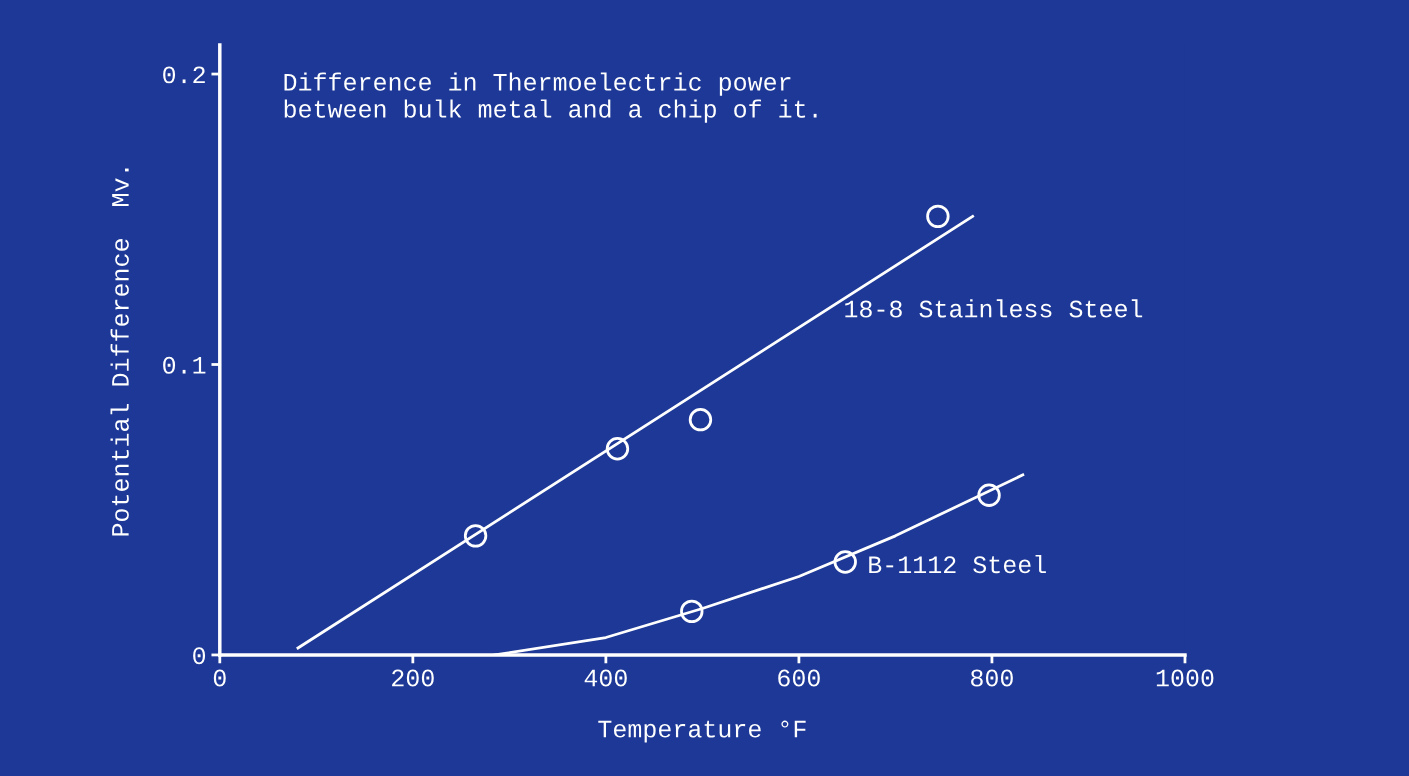 The height and width of the screenshot is (776, 1409). I want to click on y-axis-title: Potential Difference Mv., so click(119, 352).